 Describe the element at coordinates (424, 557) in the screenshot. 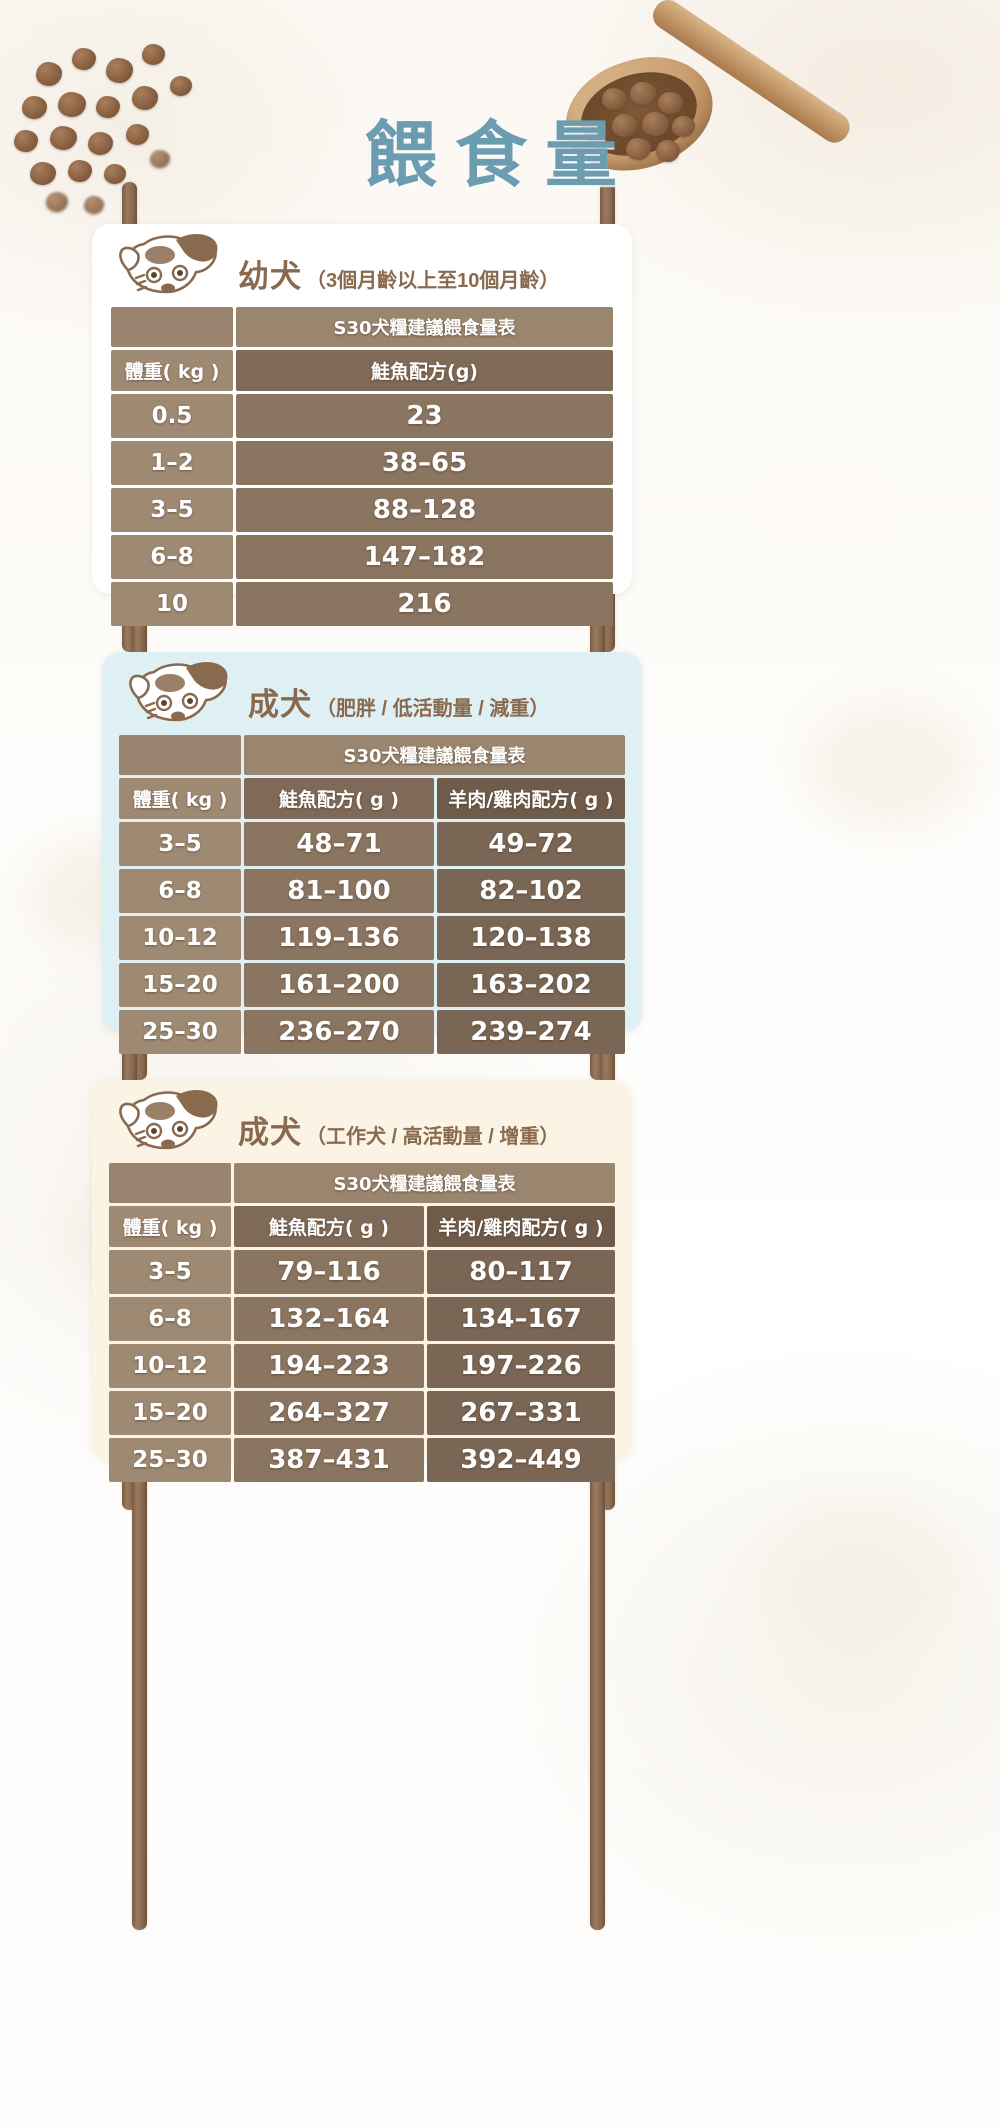

I see `cell-salmon: 147–182` at that location.